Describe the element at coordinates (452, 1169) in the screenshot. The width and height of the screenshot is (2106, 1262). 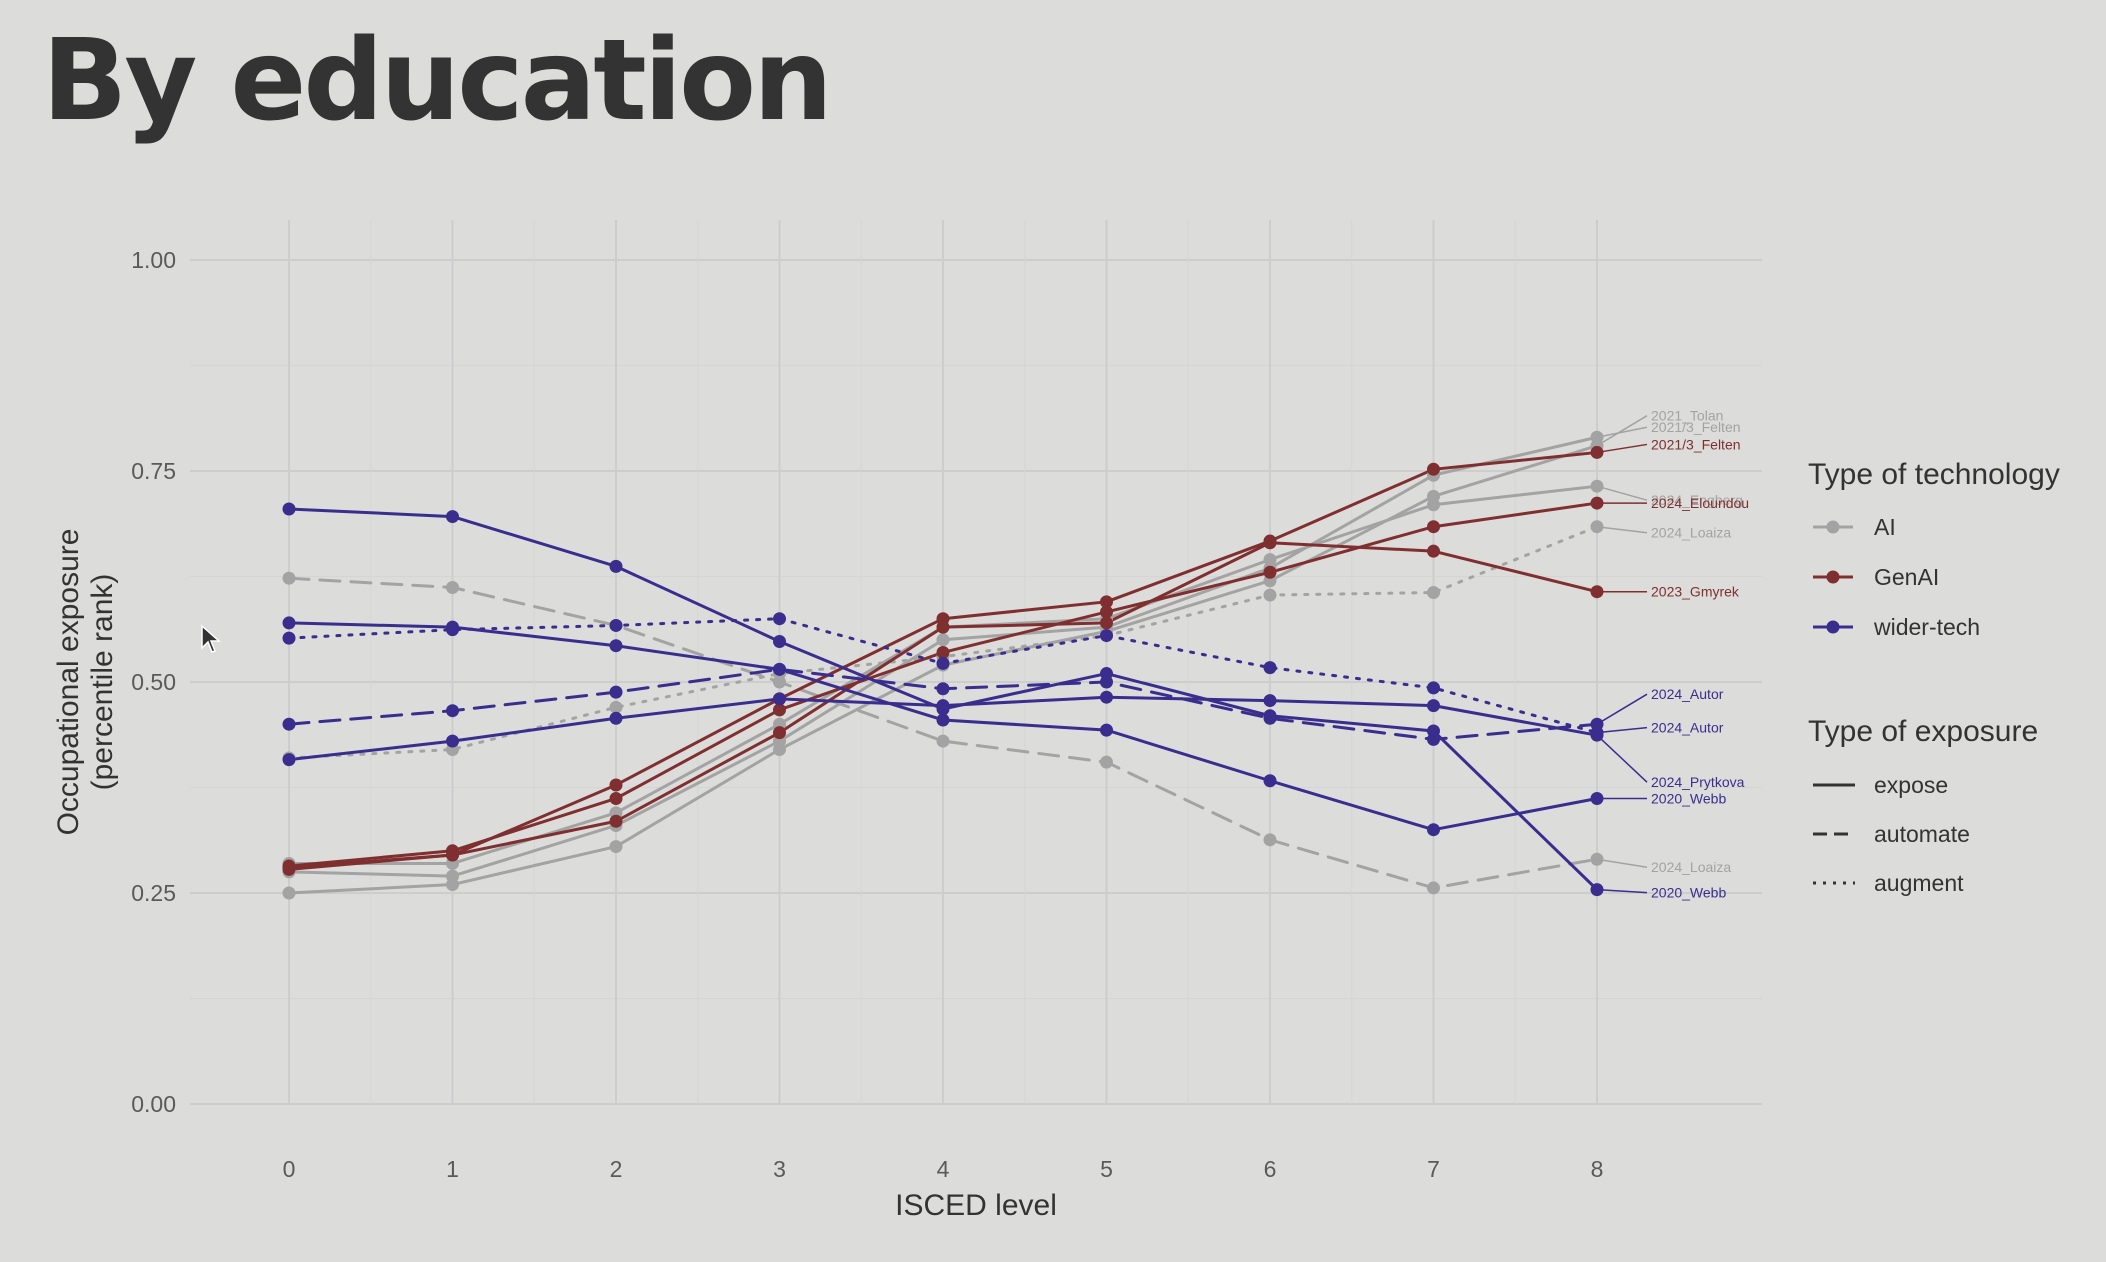
I see `x-tick-label: 1` at that location.